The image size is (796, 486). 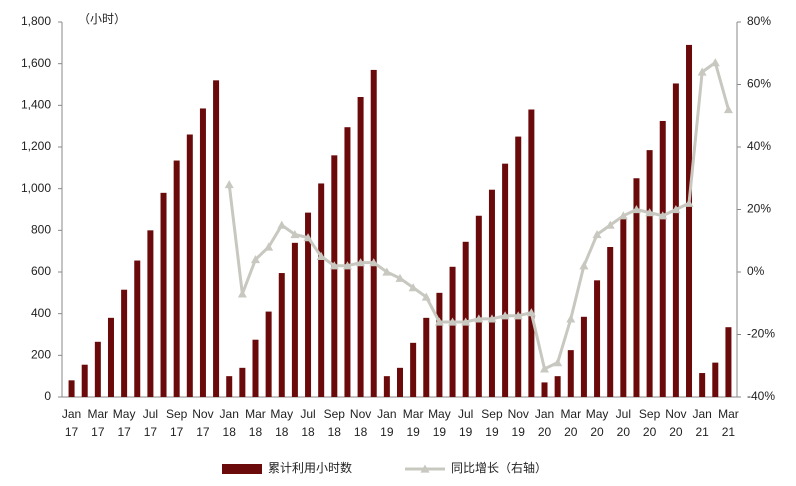 What do you see at coordinates (425, 468) in the screenshot?
I see `legend-marker` at bounding box center [425, 468].